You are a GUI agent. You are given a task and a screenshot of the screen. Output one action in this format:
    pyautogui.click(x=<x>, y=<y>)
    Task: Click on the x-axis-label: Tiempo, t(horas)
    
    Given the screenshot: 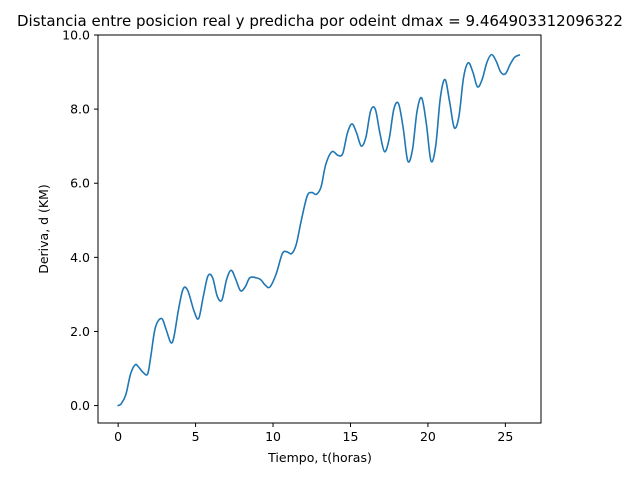 What is the action you would take?
    pyautogui.click(x=319, y=457)
    